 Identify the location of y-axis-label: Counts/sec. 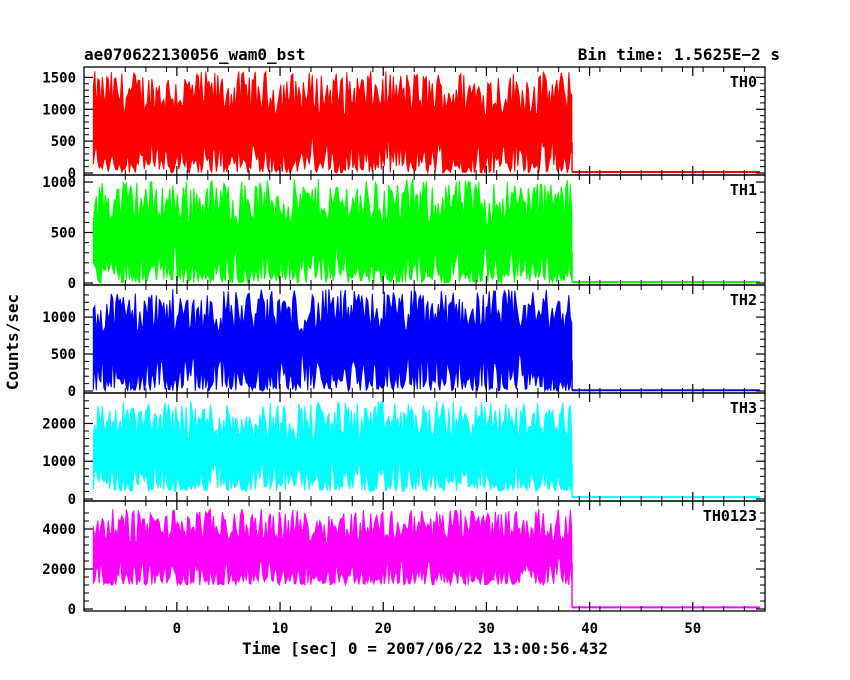
(12, 342).